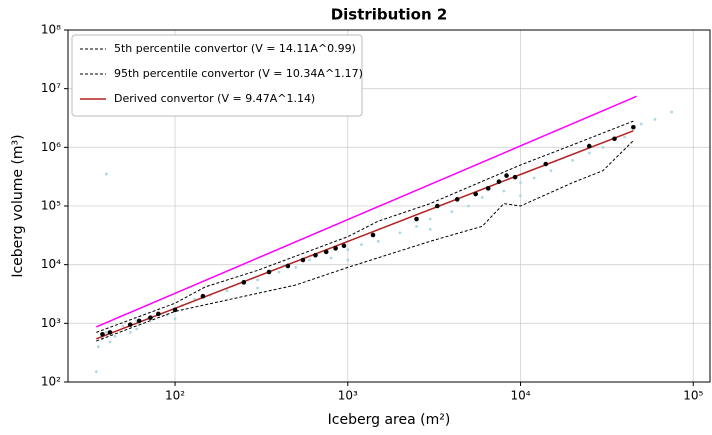 Image resolution: width=712 pixels, height=435 pixels. I want to click on x-tick-label: 10⁴, so click(520, 396).